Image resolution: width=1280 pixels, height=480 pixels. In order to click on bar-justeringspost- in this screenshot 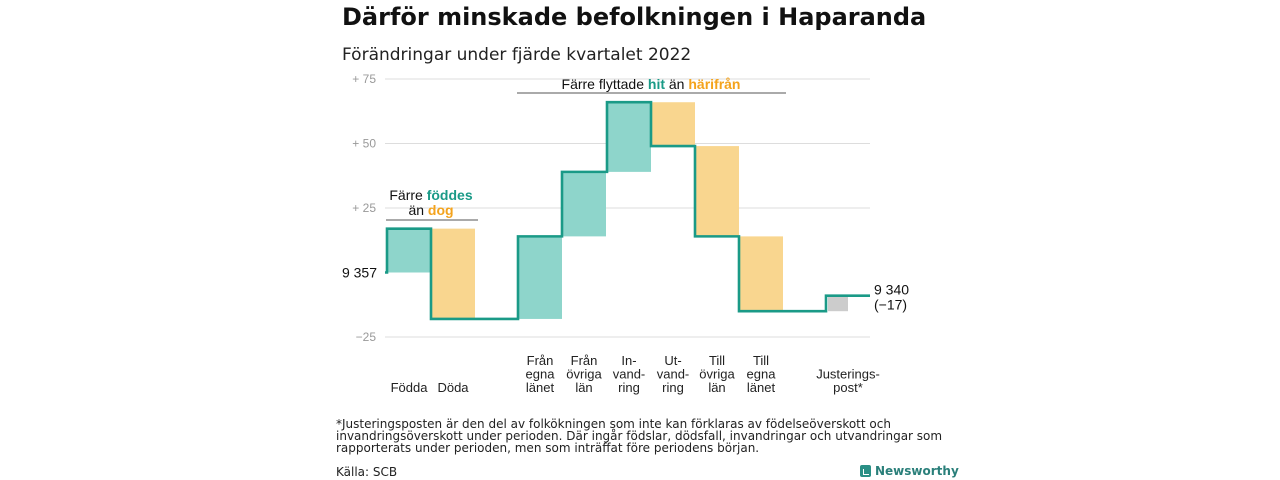, I will do `click(838, 303)`.